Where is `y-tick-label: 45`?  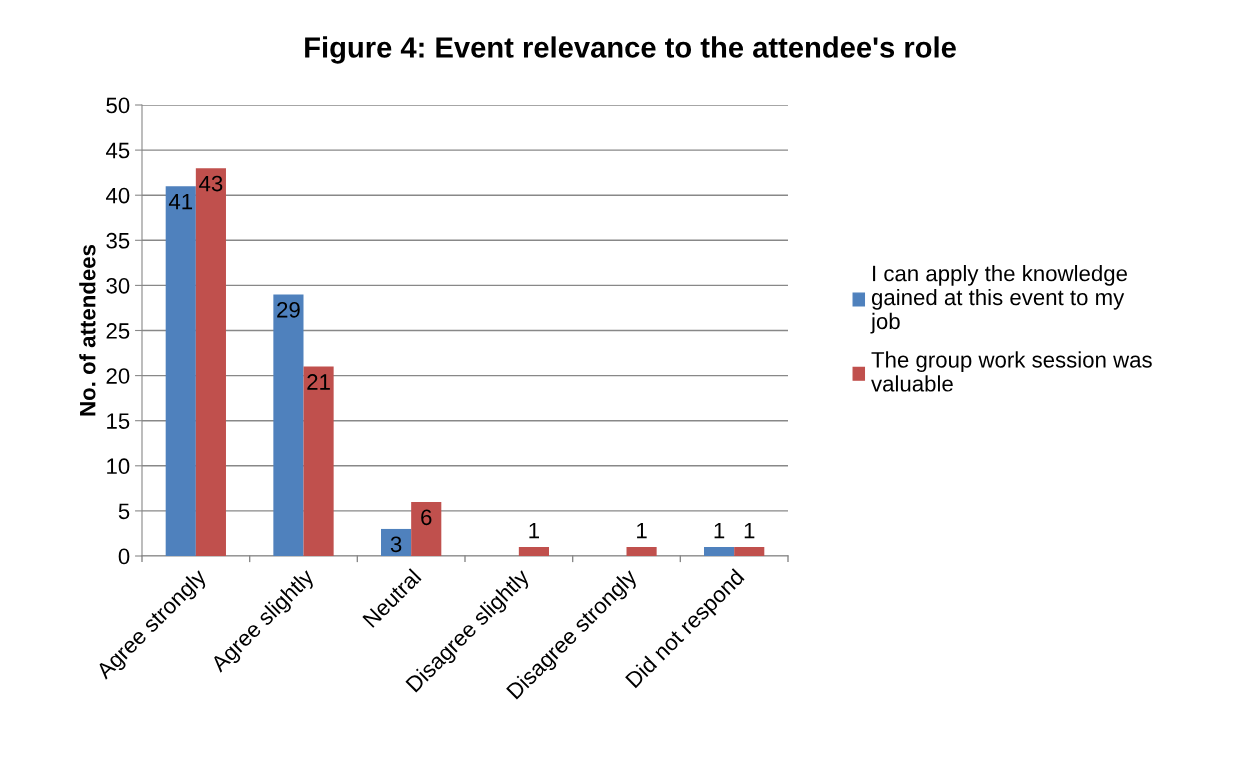 y-tick-label: 45 is located at coordinates (117, 150).